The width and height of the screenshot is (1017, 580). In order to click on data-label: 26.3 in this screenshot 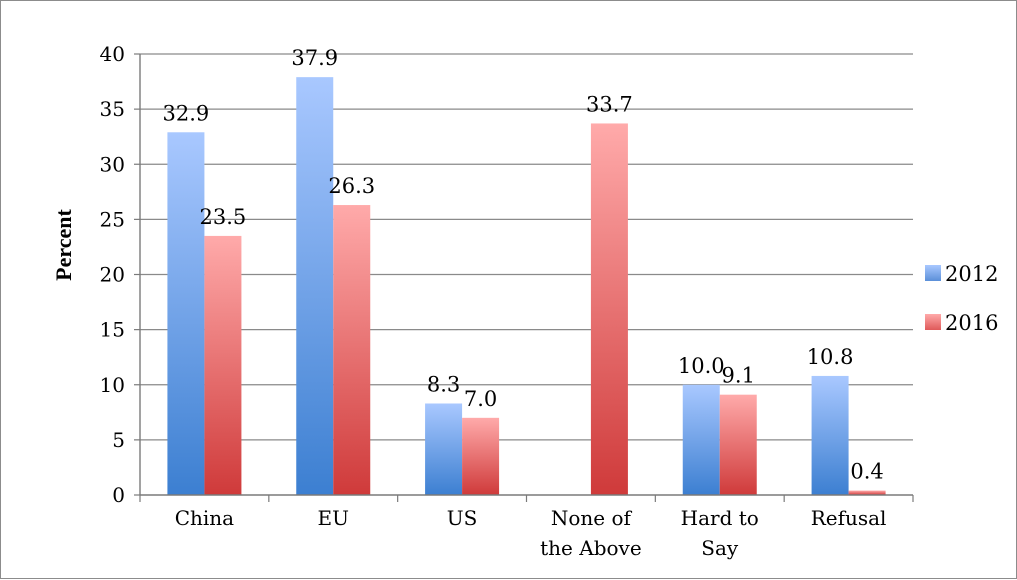, I will do `click(351, 186)`.